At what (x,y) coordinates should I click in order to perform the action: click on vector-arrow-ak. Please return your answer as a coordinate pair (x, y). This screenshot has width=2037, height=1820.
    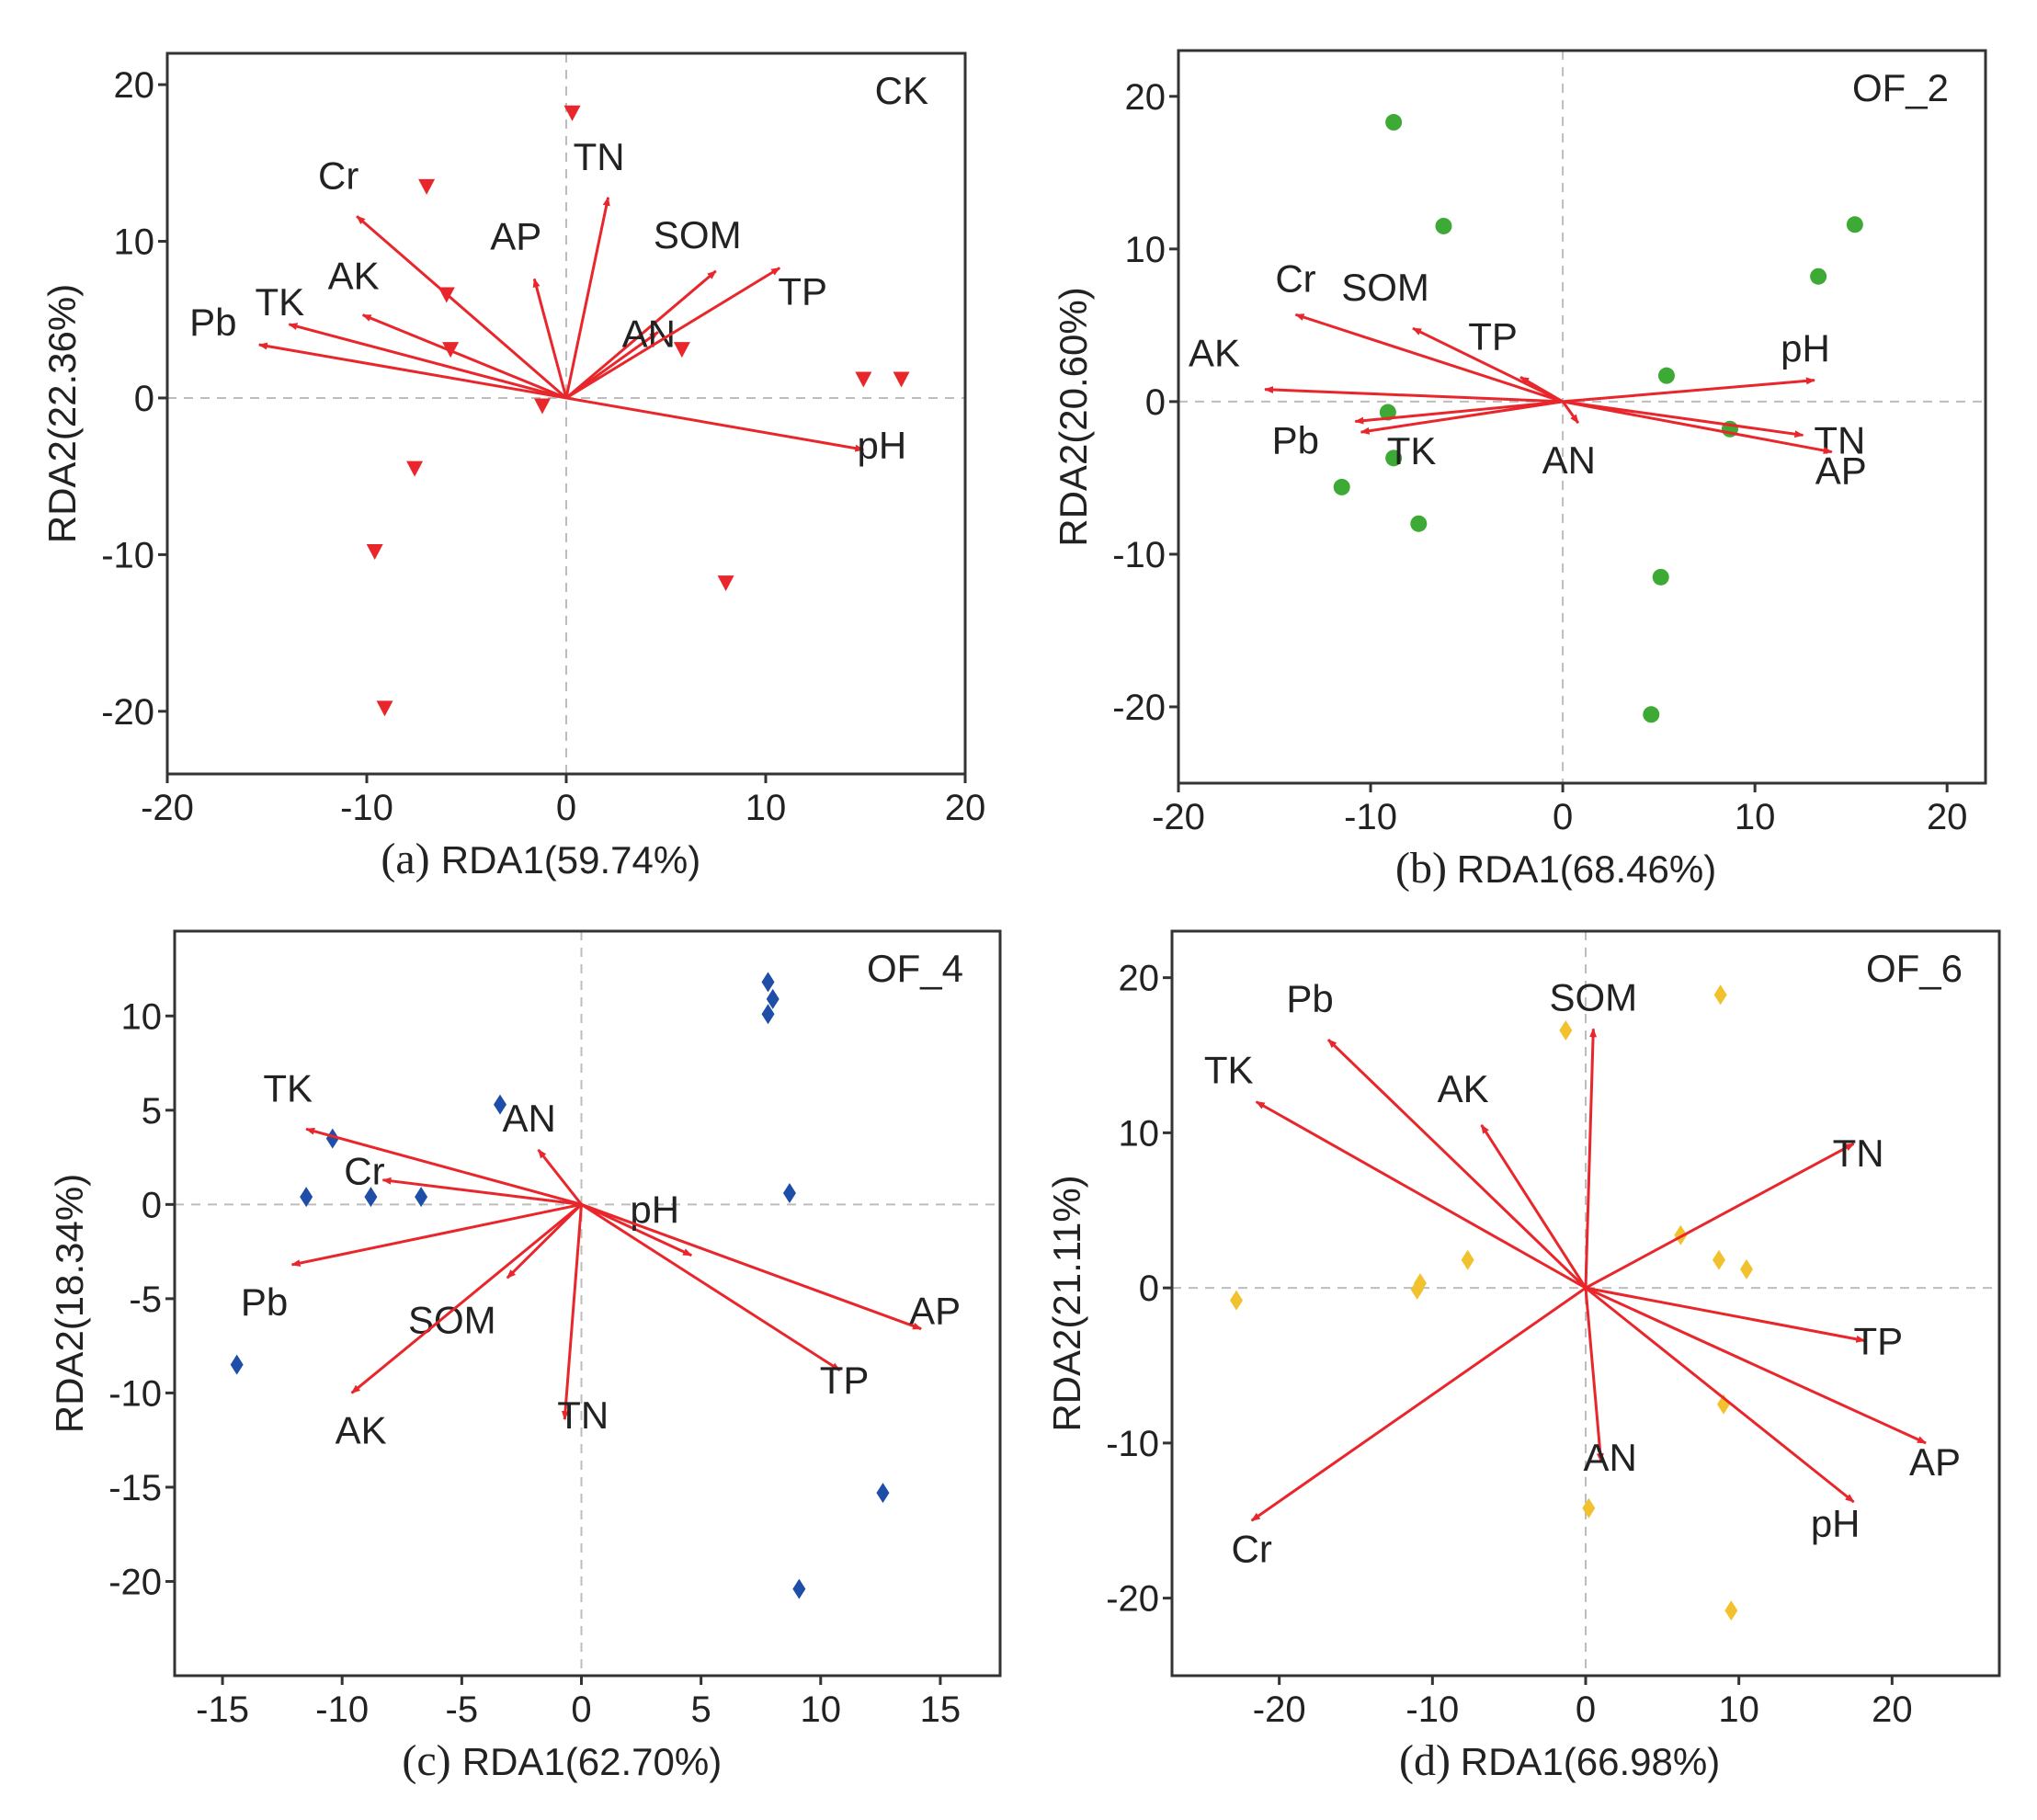
    Looking at the image, I should click on (466, 1298).